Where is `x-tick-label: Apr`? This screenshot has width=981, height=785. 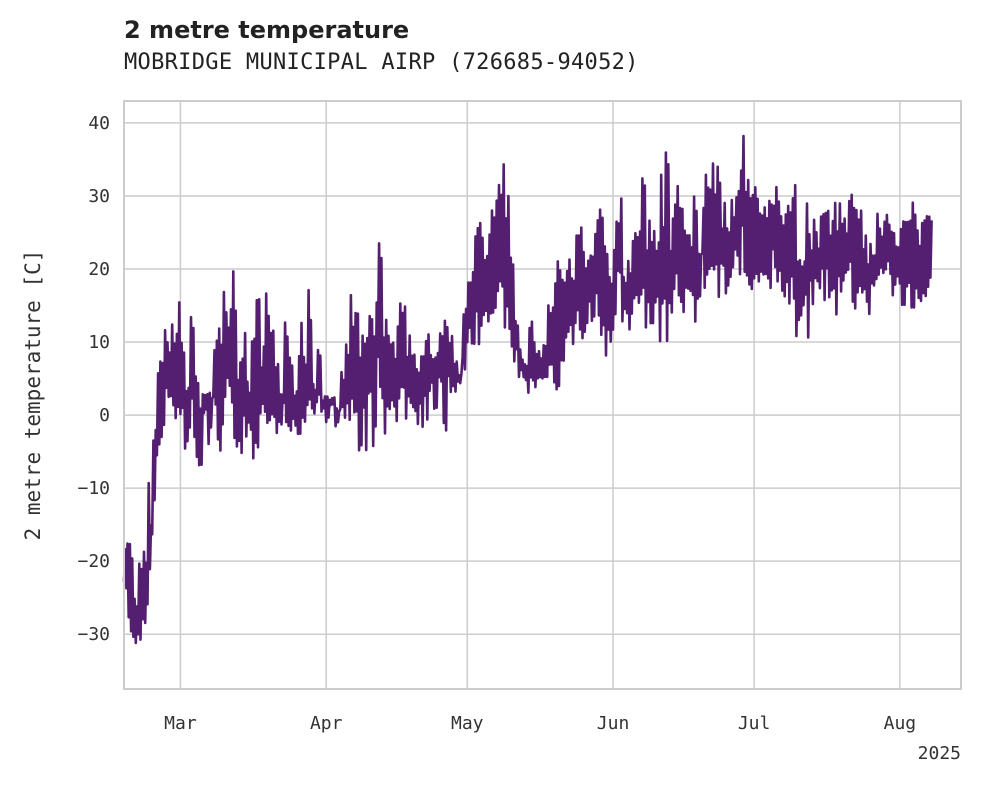
x-tick-label: Apr is located at coordinates (326, 723).